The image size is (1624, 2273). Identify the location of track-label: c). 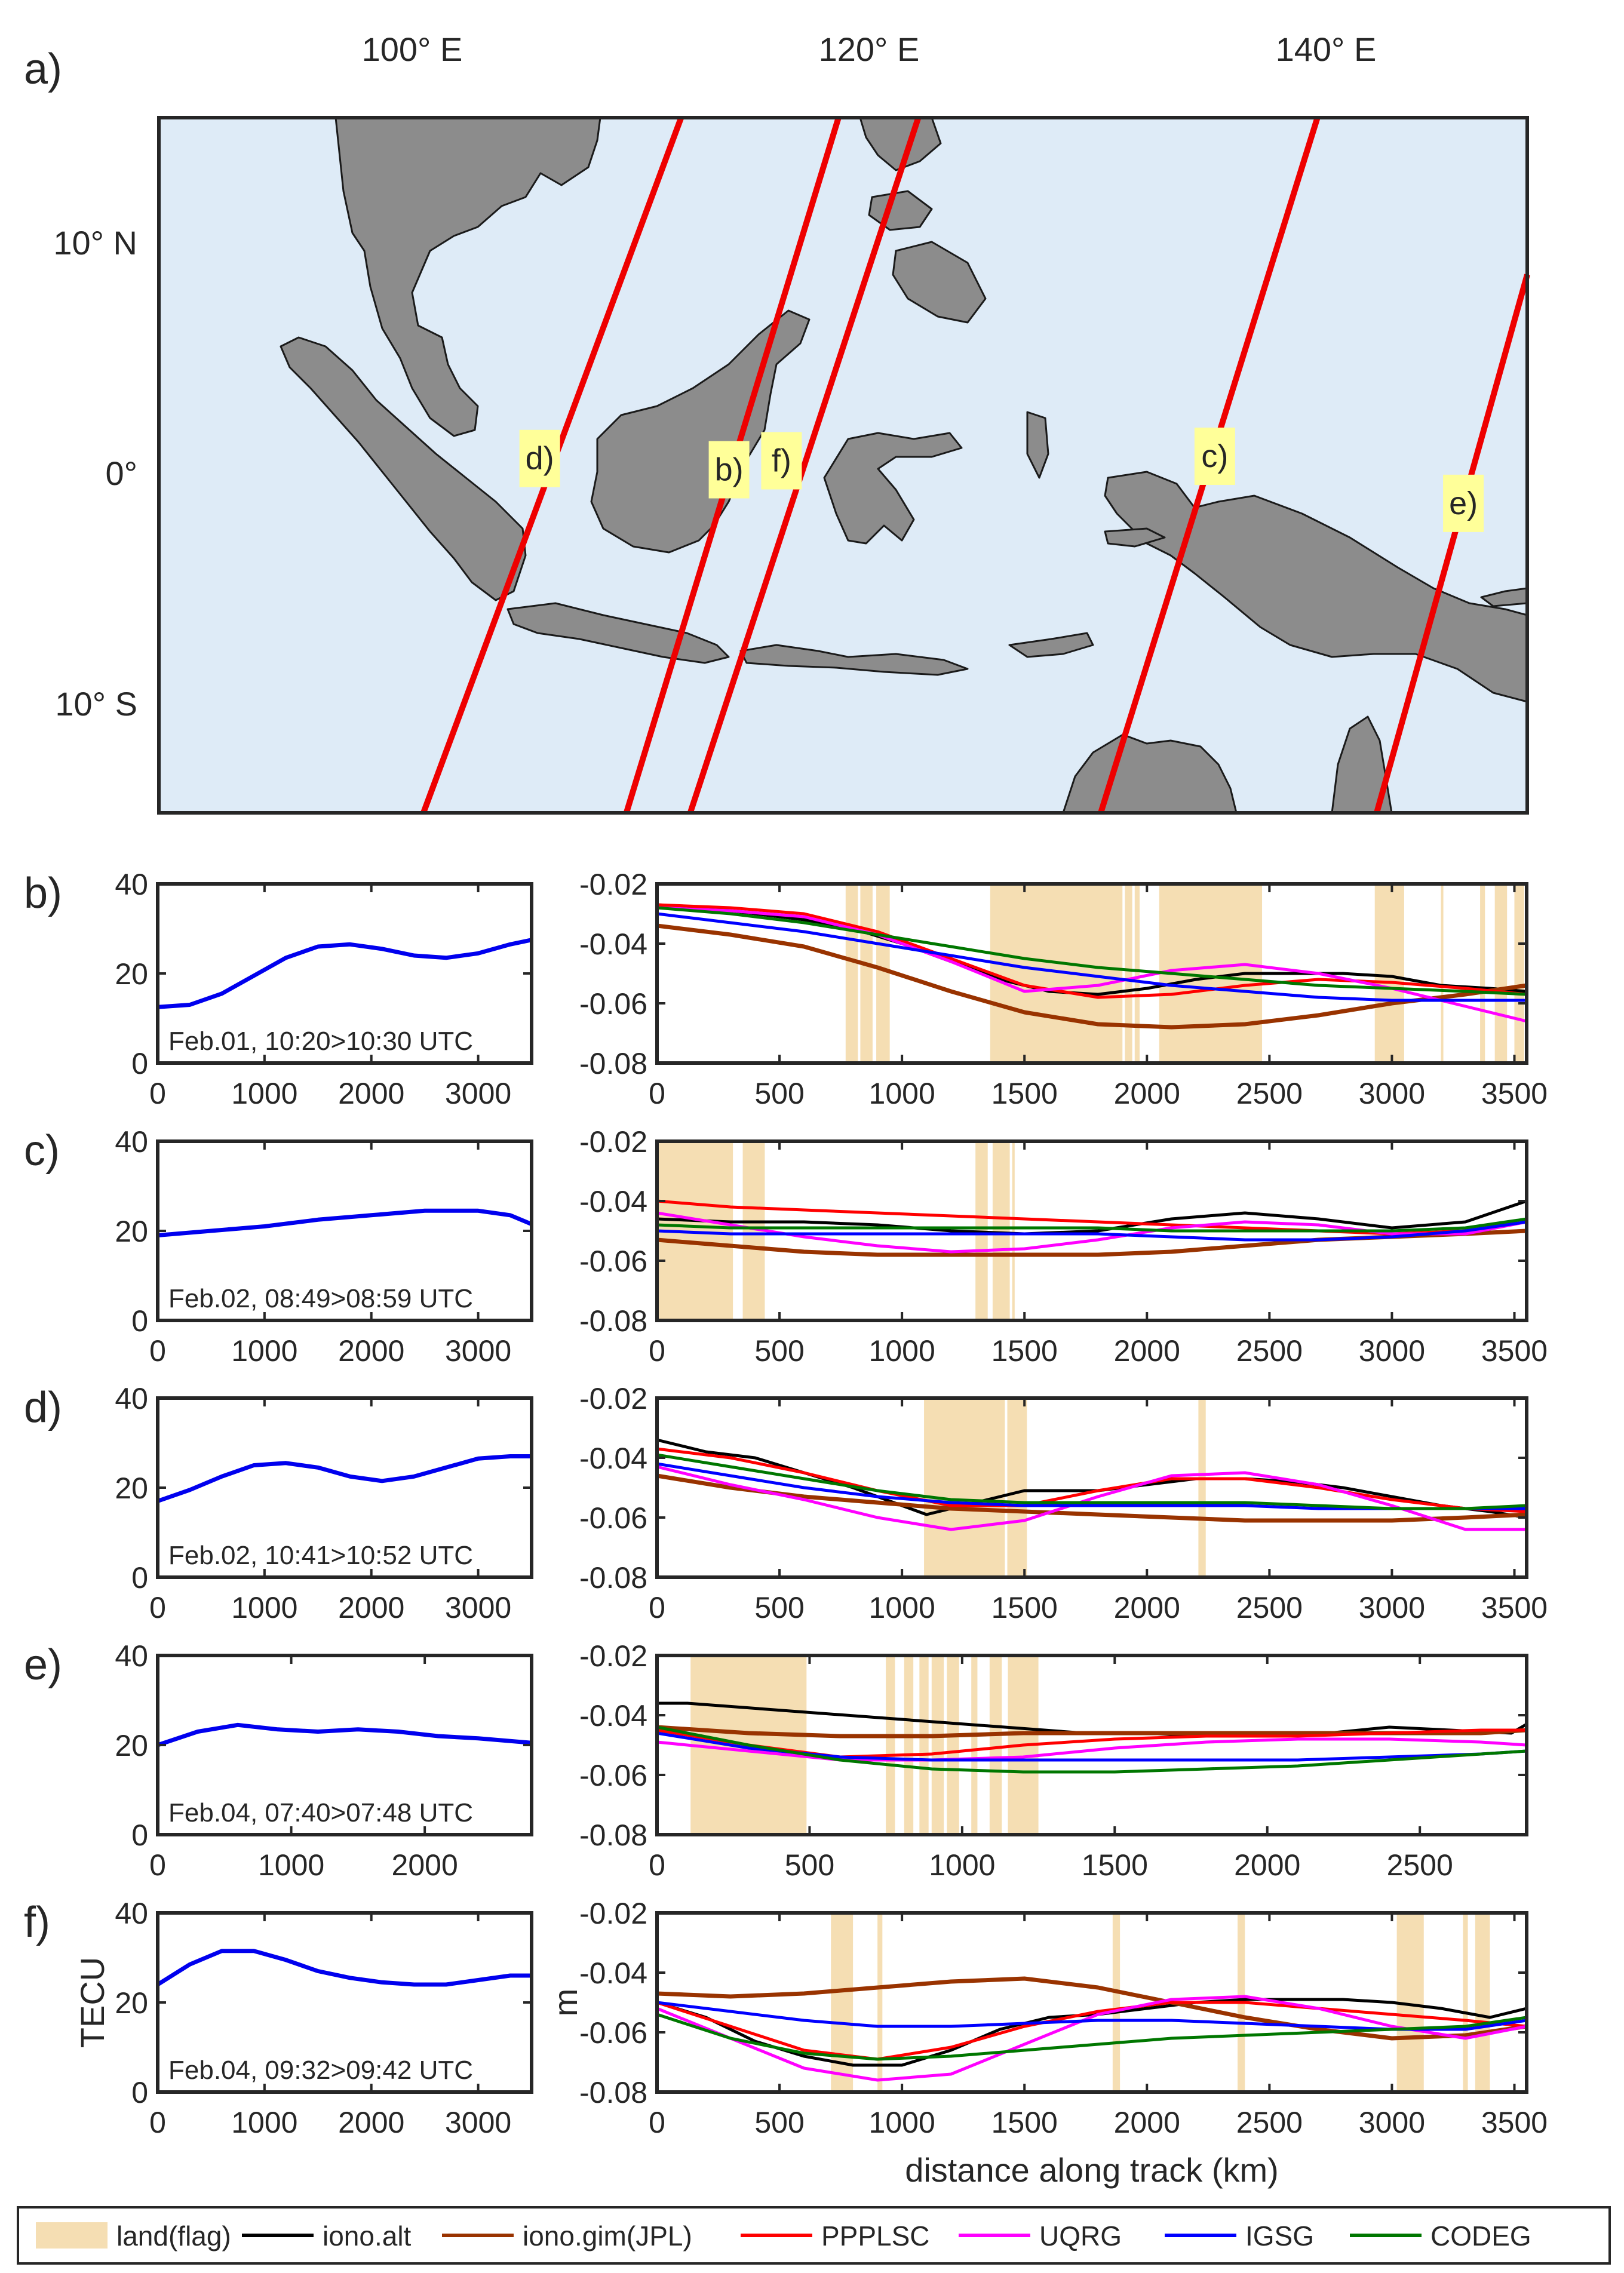
(1214, 456).